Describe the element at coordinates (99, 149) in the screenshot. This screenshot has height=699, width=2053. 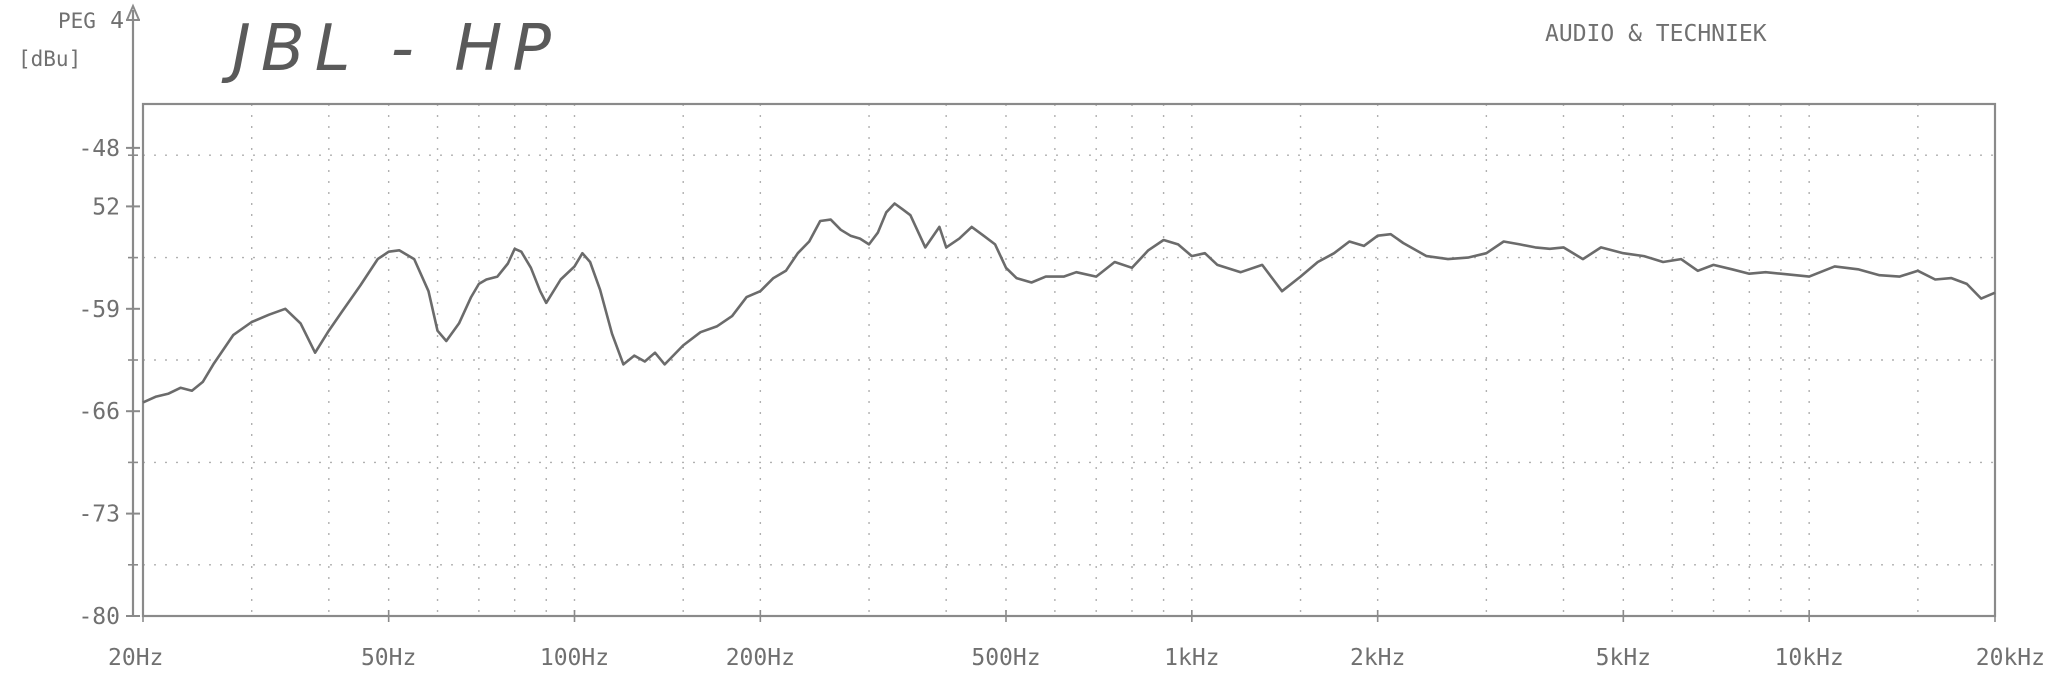
I see `y-tick-label: -48` at that location.